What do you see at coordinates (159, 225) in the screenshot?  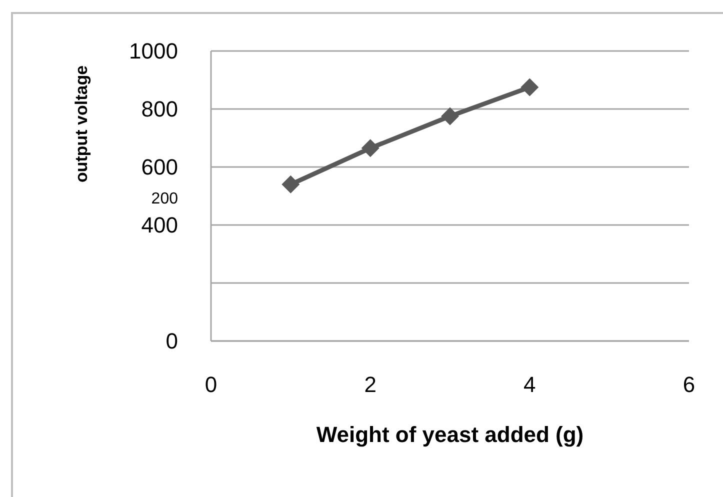 I see `y-tick-label: 400` at bounding box center [159, 225].